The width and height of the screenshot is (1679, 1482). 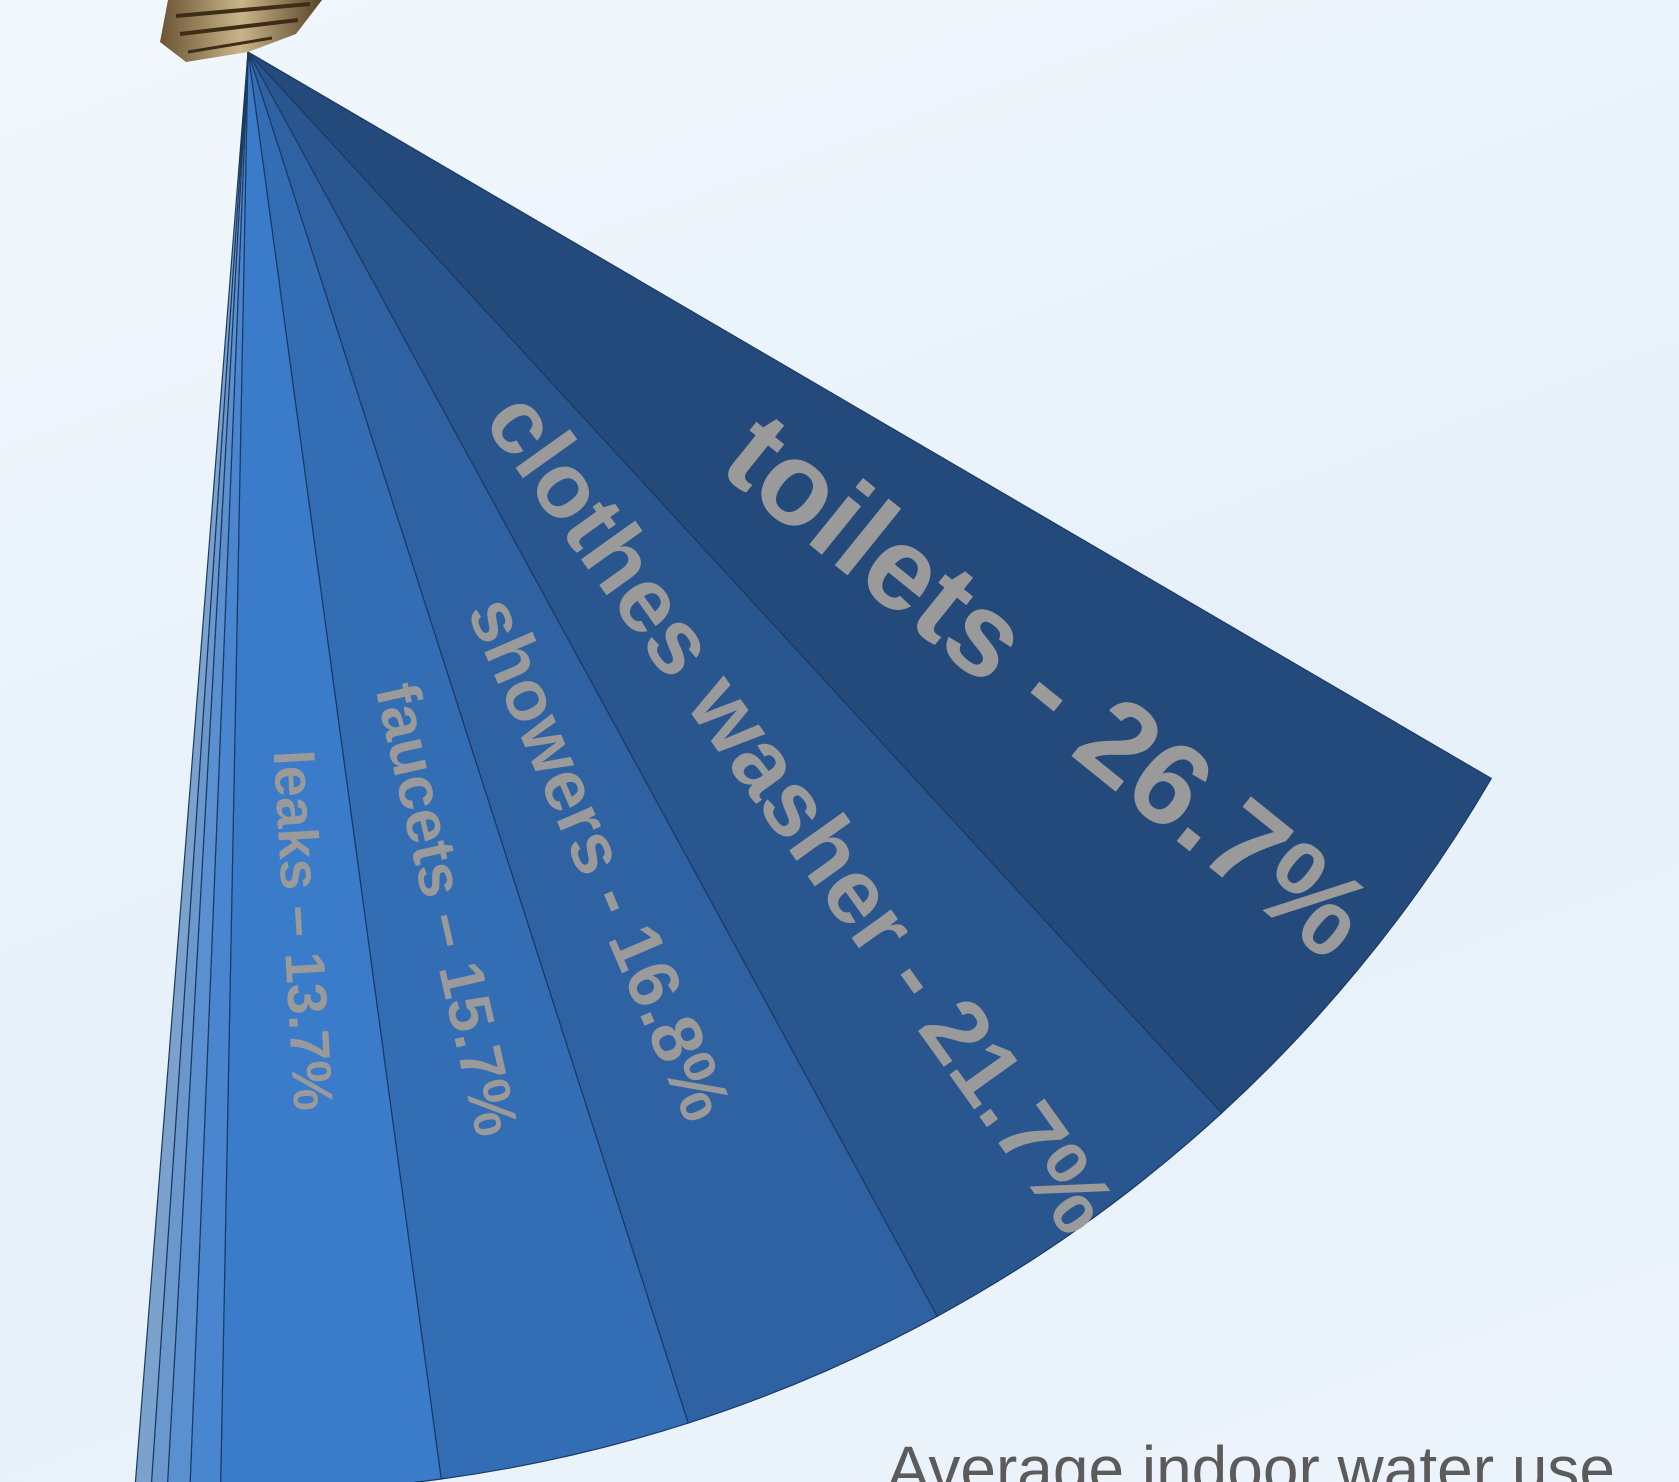 What do you see at coordinates (191, 766) in the screenshot?
I see `pie-slice-minor` at bounding box center [191, 766].